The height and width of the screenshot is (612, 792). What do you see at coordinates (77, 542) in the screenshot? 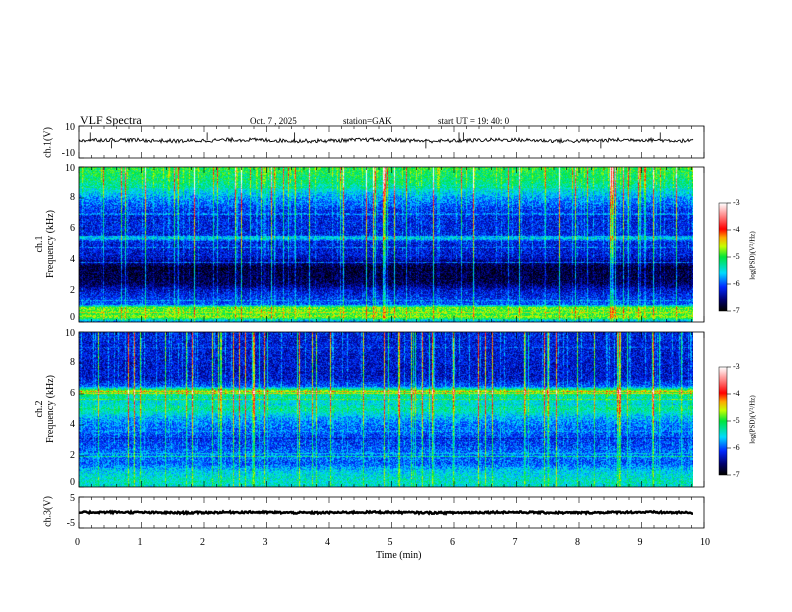
I see `x-tick-label: 0` at bounding box center [77, 542].